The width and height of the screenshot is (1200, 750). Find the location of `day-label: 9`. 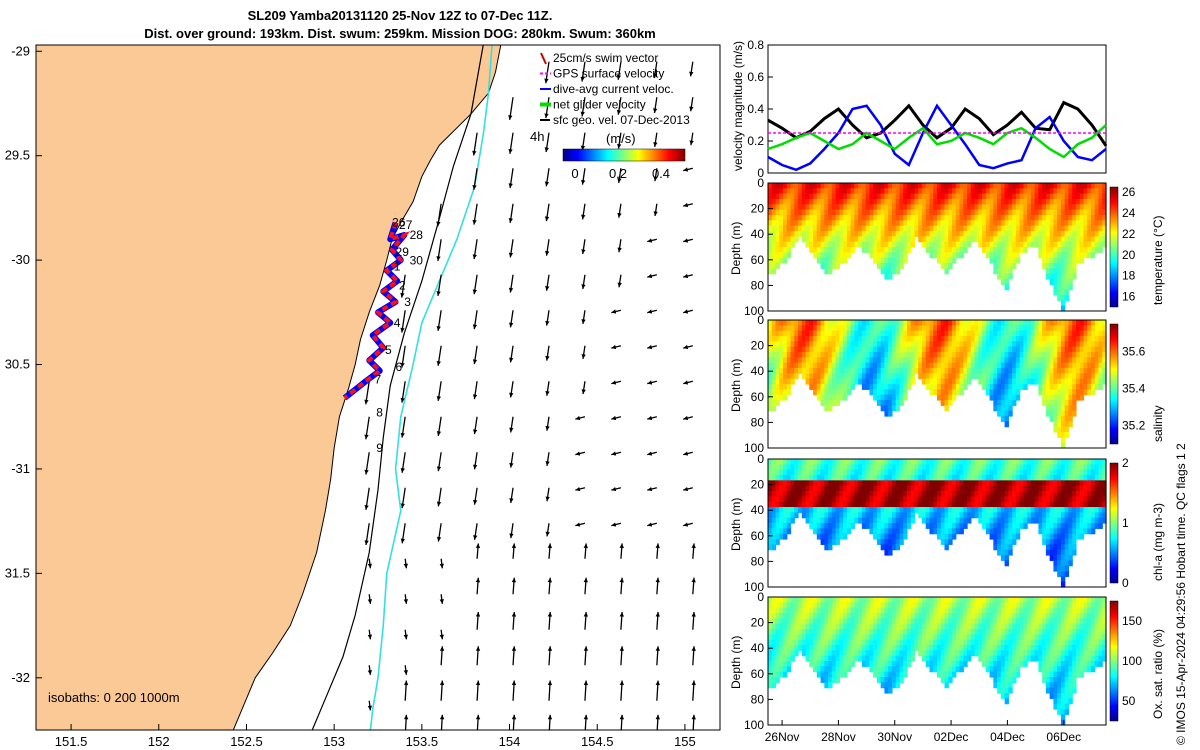

day-label: 9 is located at coordinates (379, 448).